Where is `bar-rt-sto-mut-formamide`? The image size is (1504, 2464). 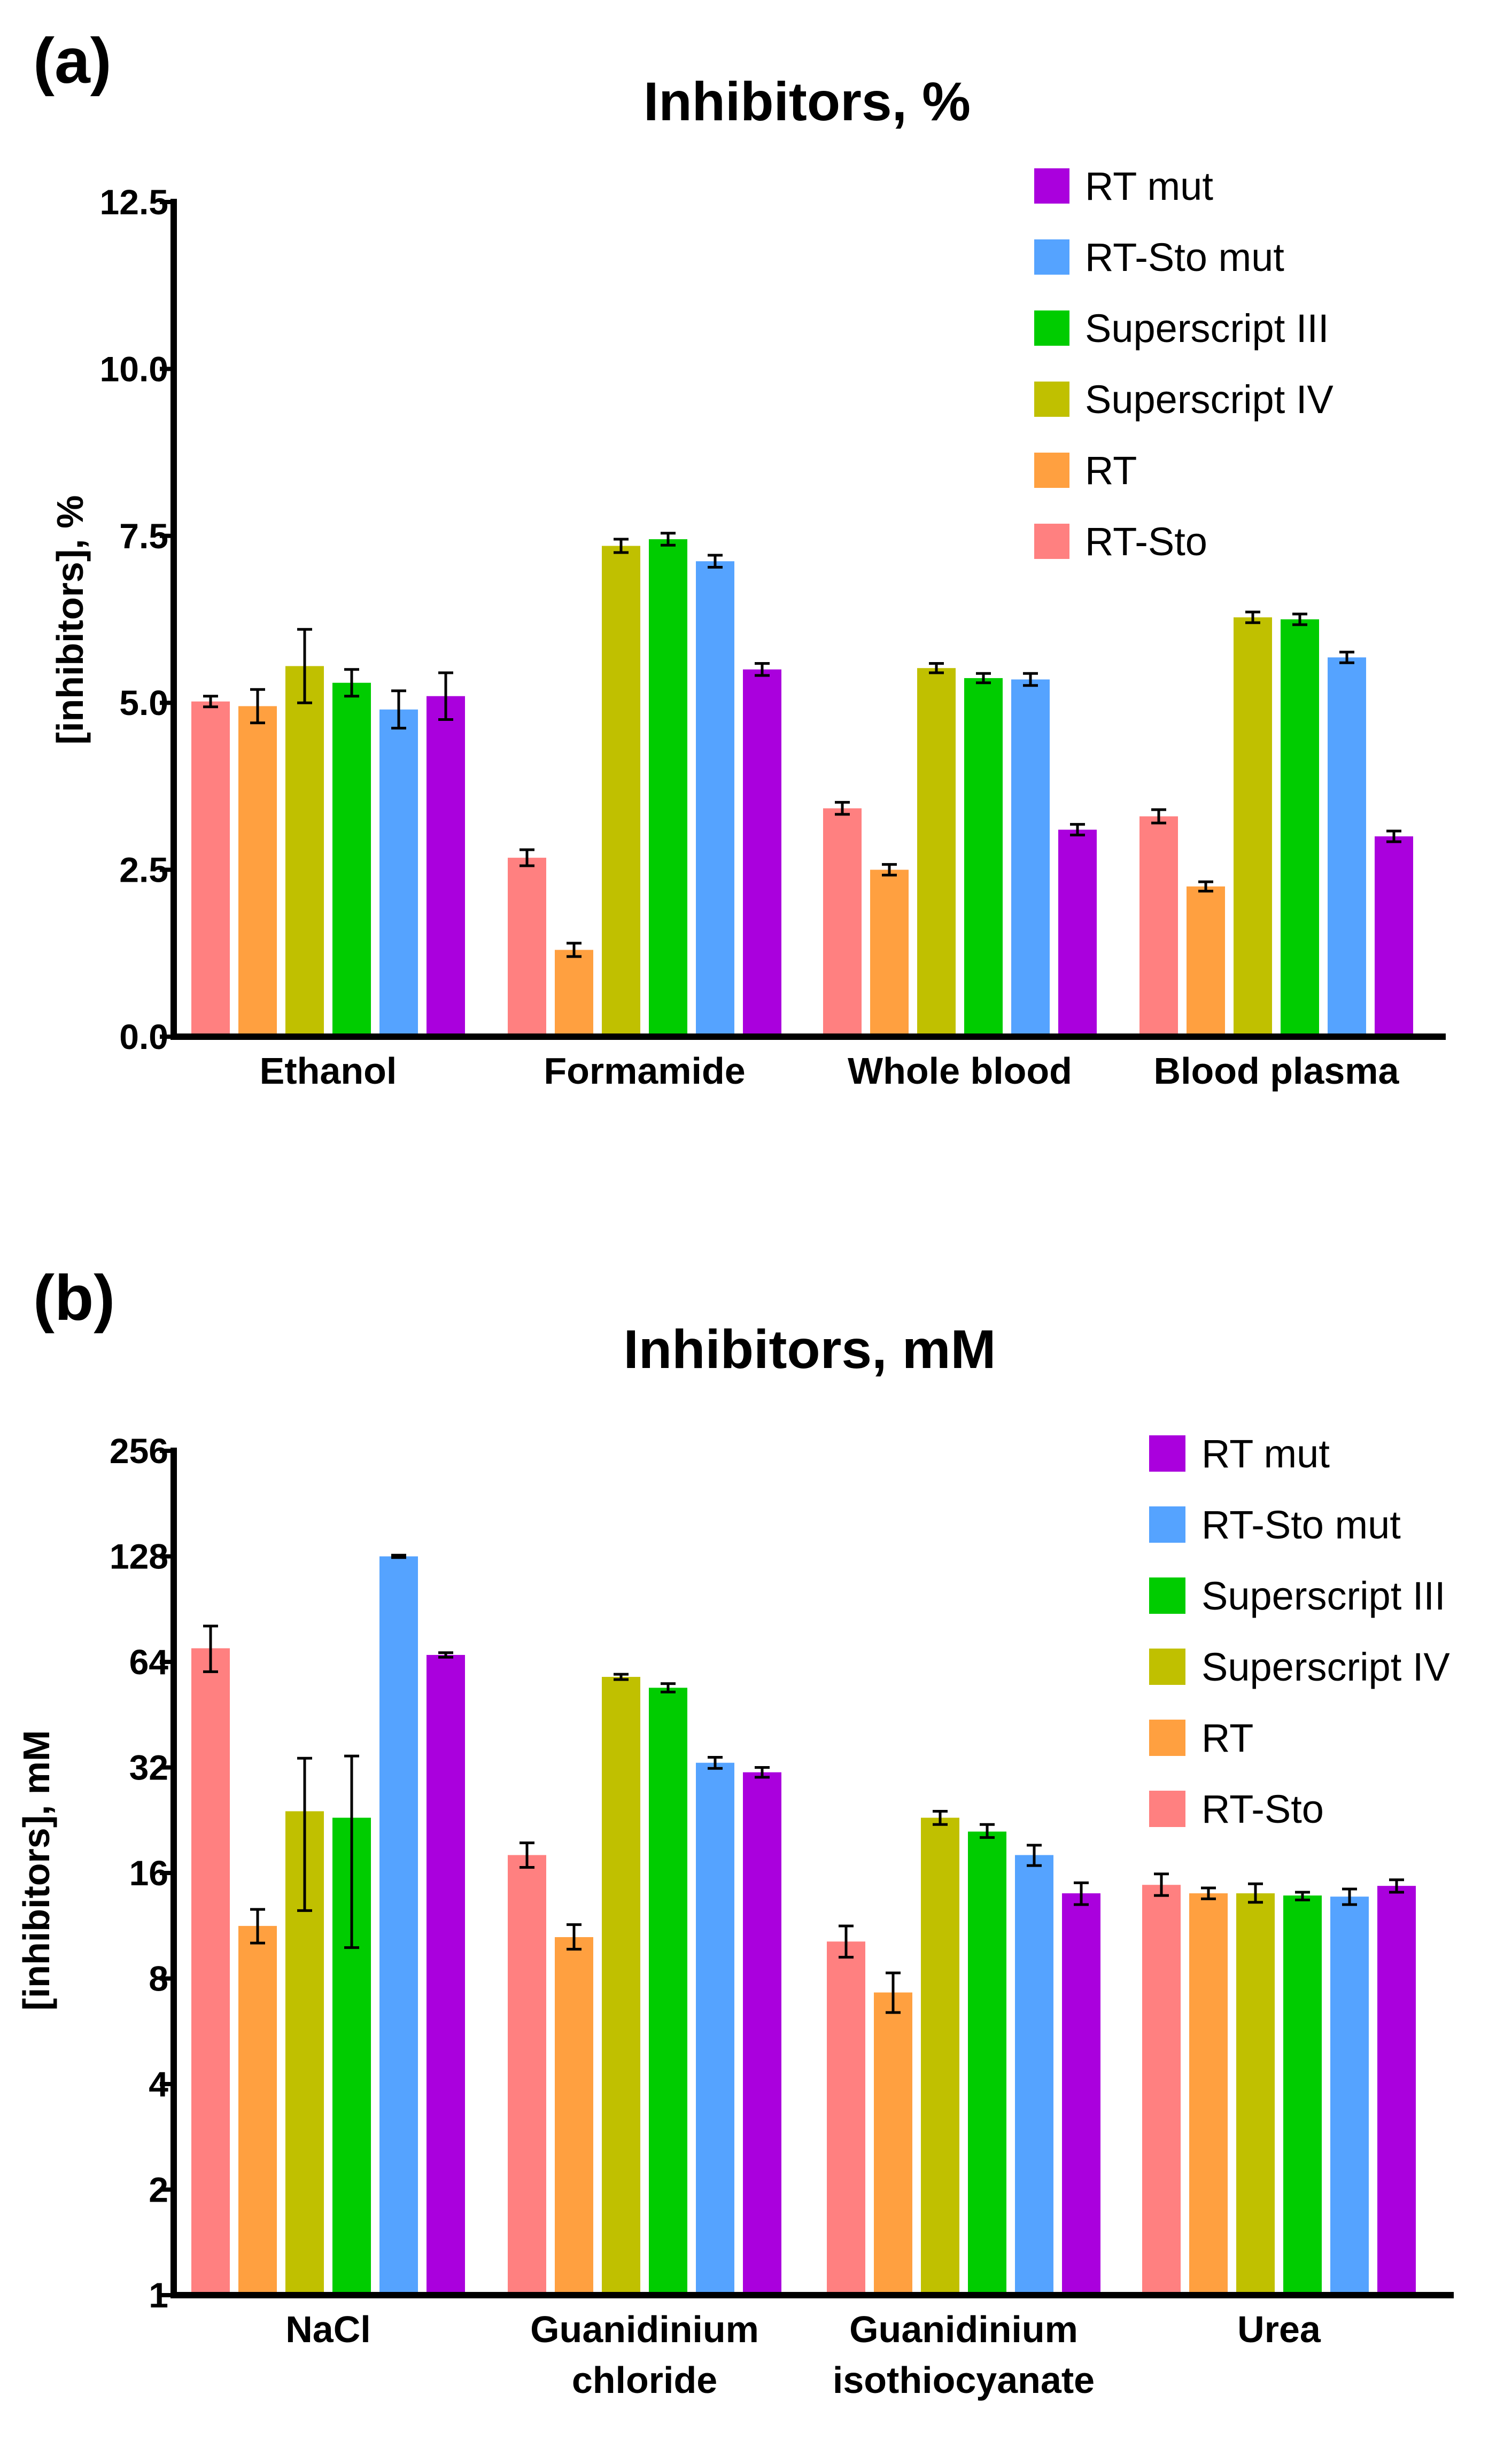 bar-rt-sto-mut-formamide is located at coordinates (715, 799).